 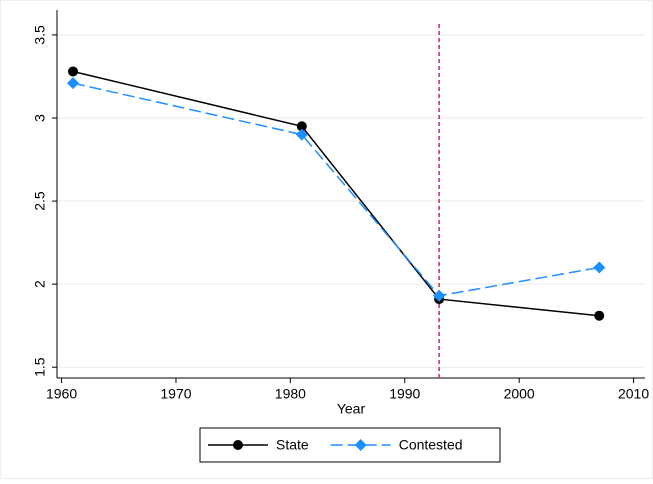 What do you see at coordinates (431, 445) in the screenshot?
I see `legend-label: Contested` at bounding box center [431, 445].